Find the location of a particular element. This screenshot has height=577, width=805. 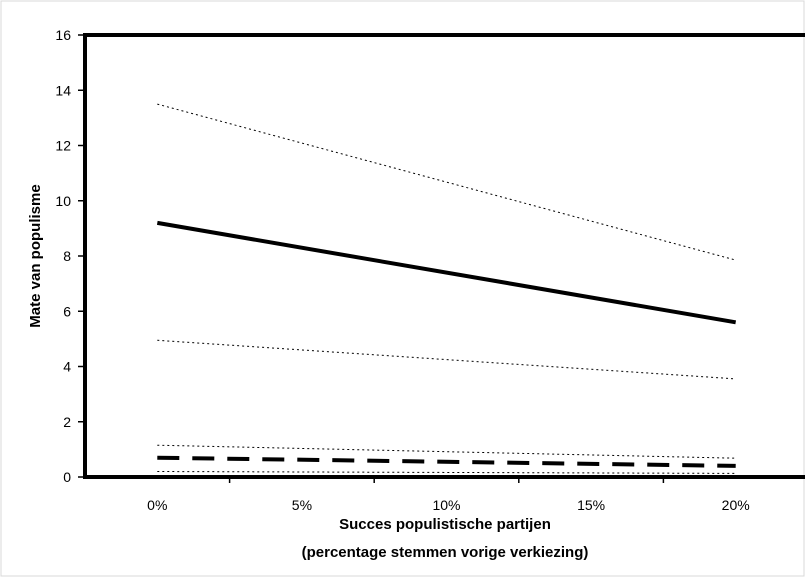

x-tick-label: 15% is located at coordinates (591, 505).